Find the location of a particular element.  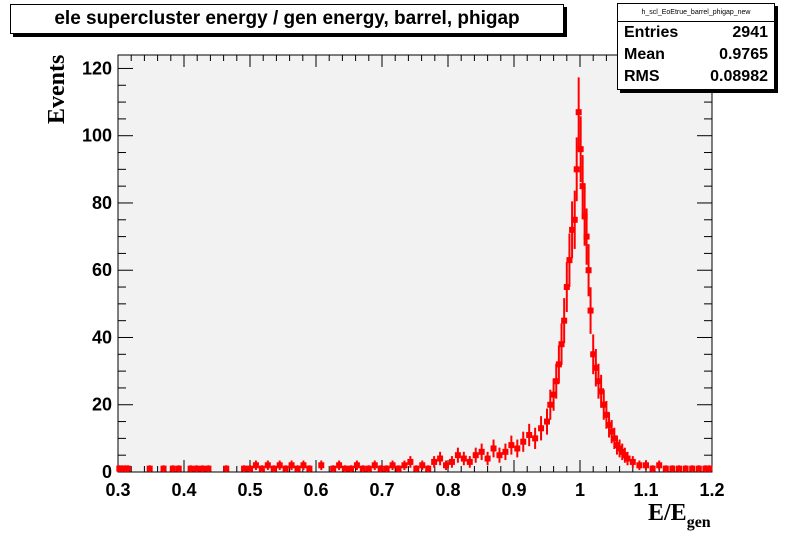

y-tick-label: 60 is located at coordinates (102, 270).